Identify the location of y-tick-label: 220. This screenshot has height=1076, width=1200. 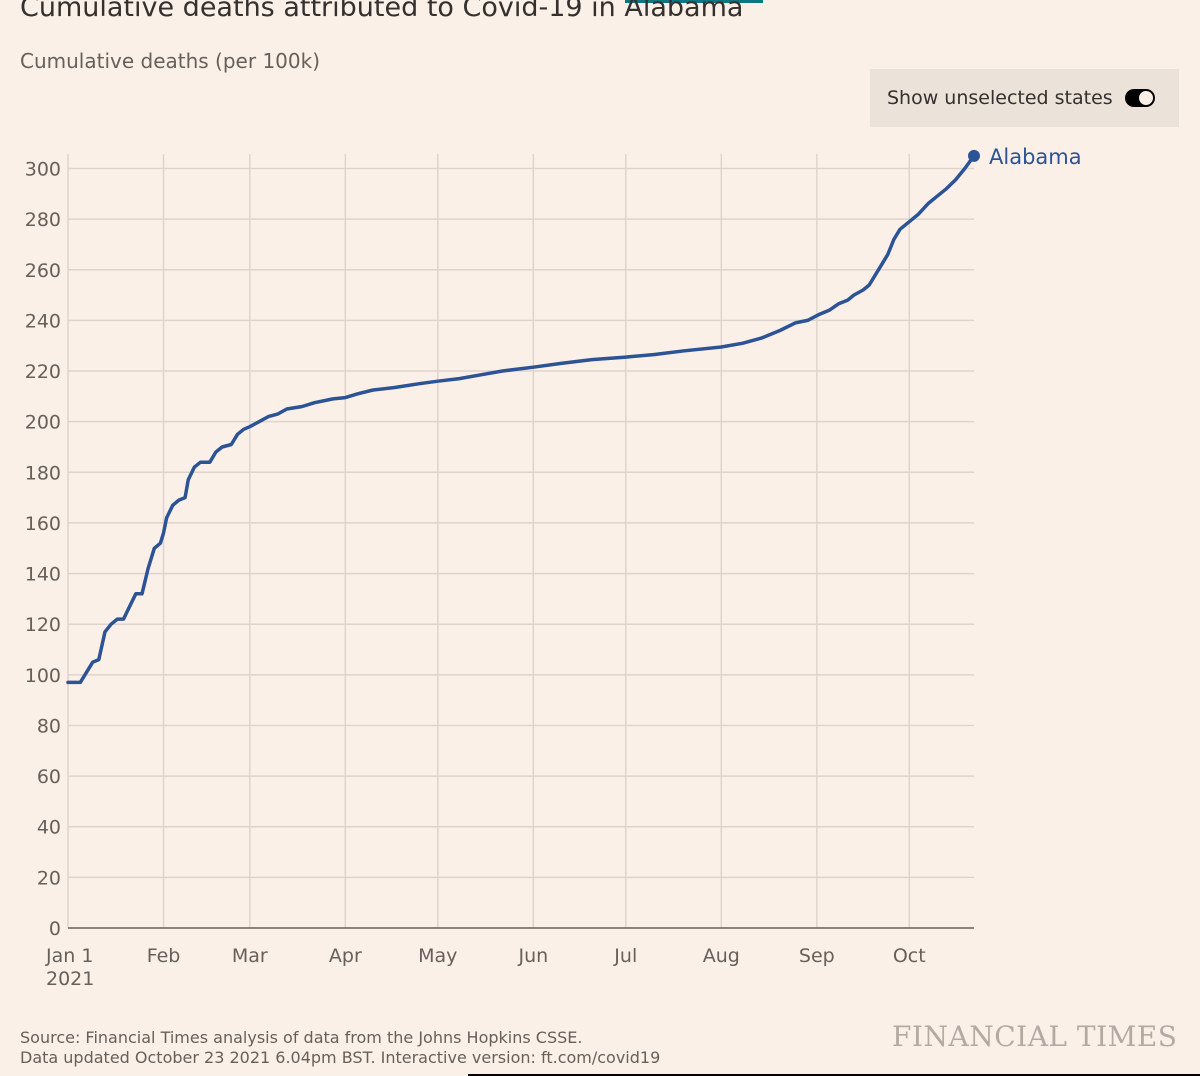
(43, 372).